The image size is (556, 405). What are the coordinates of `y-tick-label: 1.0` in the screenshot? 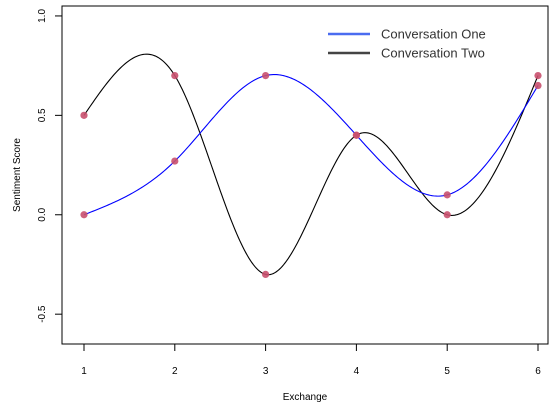 It's located at (42, 16).